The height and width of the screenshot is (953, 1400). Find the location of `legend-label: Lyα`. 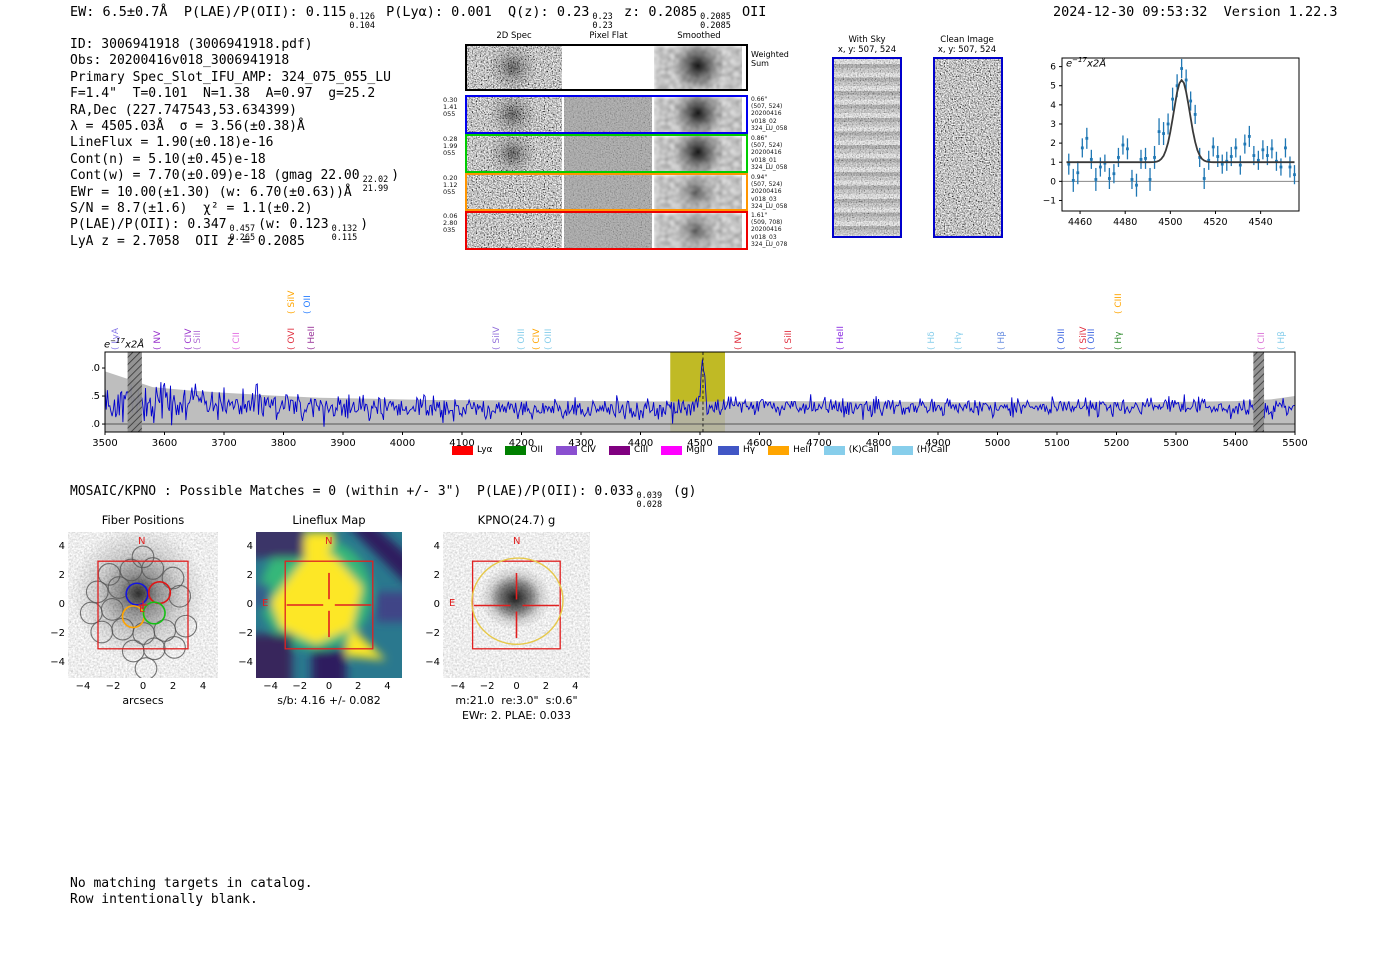

legend-label: Lyα is located at coordinates (485, 450).